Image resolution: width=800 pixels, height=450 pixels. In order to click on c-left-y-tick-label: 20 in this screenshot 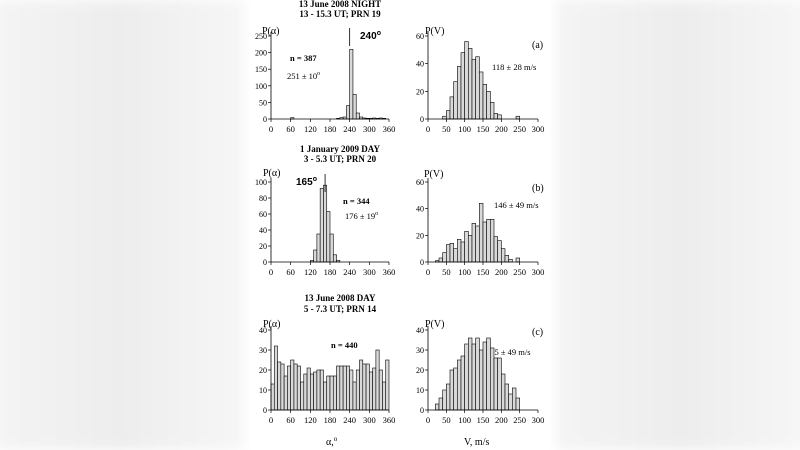, I will do `click(263, 370)`.